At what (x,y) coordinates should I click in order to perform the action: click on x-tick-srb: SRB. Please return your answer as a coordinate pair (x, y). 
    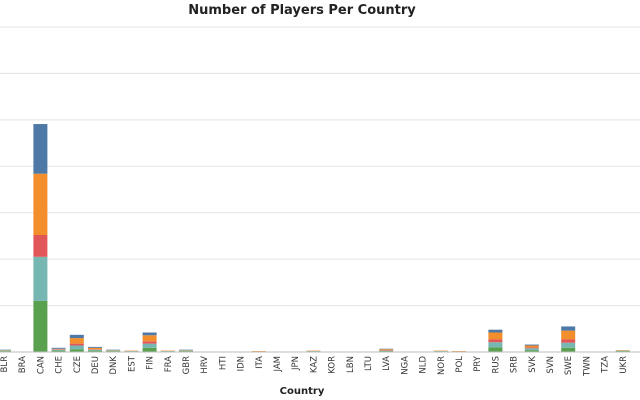
    Looking at the image, I should click on (515, 364).